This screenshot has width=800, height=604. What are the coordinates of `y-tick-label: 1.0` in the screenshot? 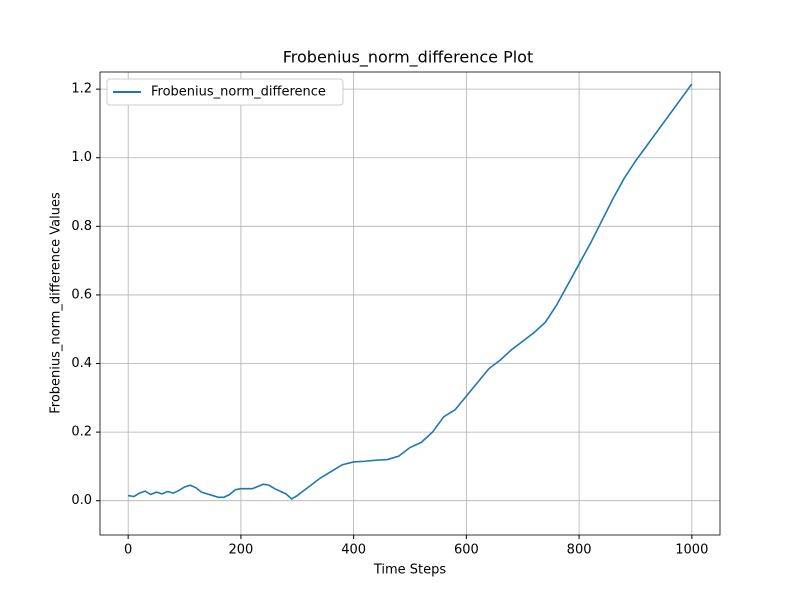 It's located at (81, 157).